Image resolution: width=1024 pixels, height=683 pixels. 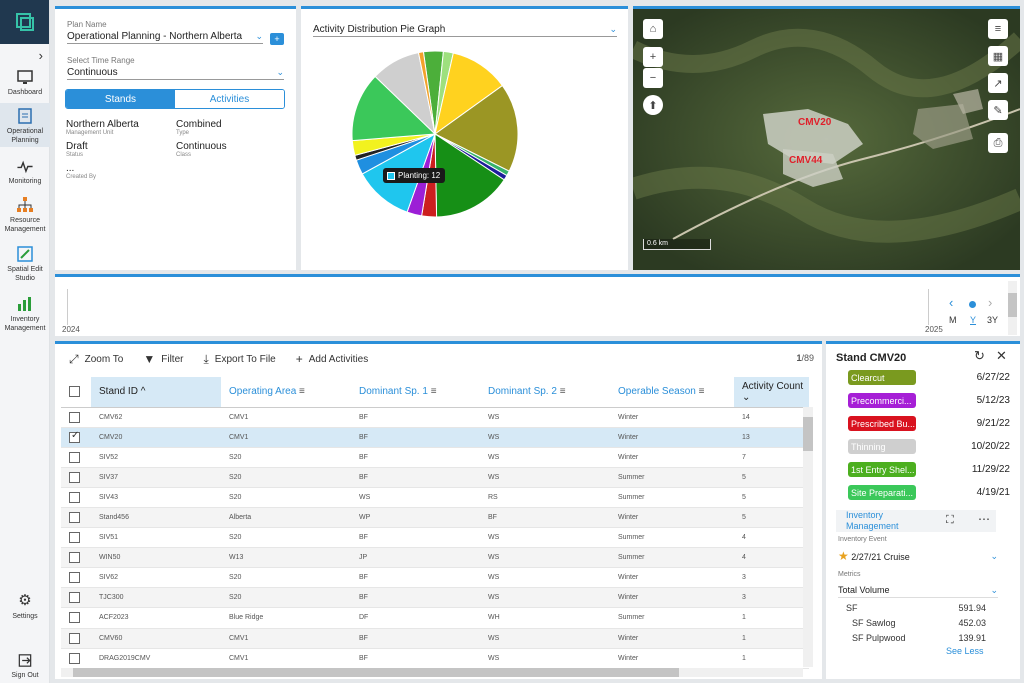 I want to click on table-row: SIV37 S20 BF WS Summer 5, so click(x=435, y=477).